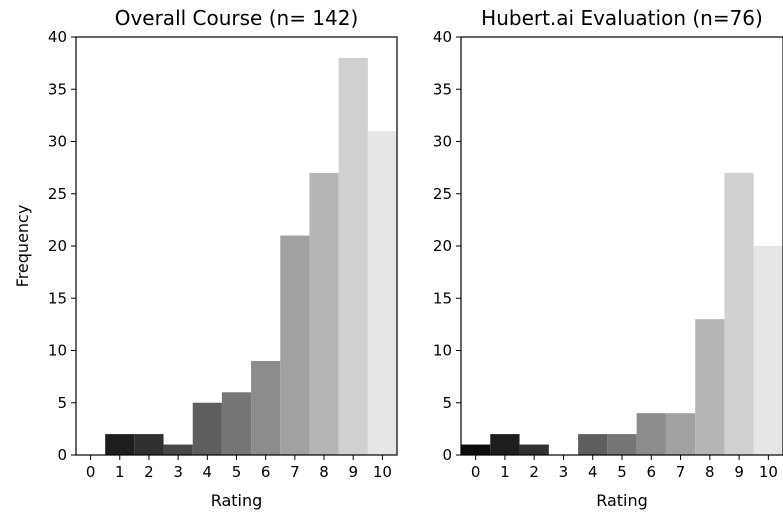 The image size is (783, 513). I want to click on chart-title: Hubert.ai Evaluation (n=76), so click(622, 18).